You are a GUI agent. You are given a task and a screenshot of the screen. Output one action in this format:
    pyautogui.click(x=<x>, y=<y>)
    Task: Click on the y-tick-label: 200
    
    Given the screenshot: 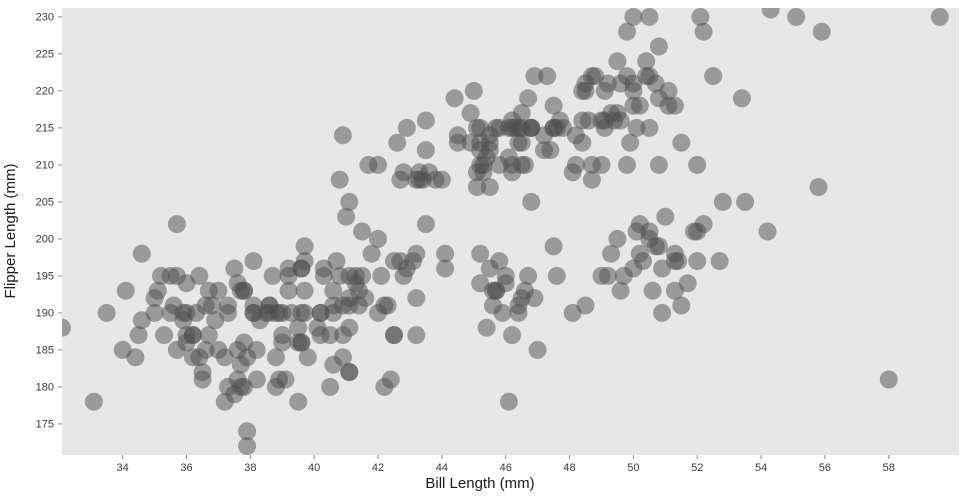 What is the action you would take?
    pyautogui.click(x=45, y=239)
    